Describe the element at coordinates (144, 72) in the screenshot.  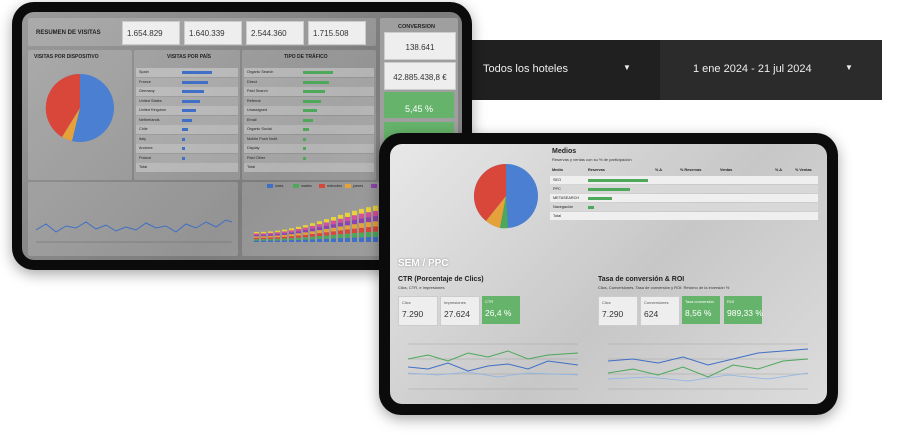
I see `row-label: Spain` at that location.